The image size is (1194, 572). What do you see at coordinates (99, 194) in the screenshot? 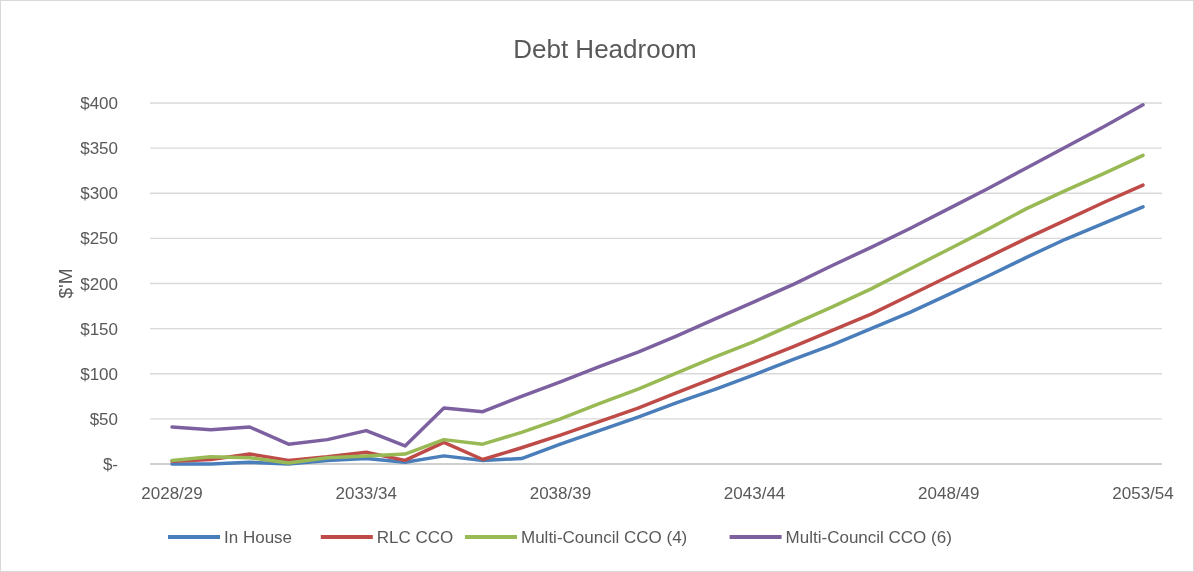
I see `y-tick-label: $300` at bounding box center [99, 194].